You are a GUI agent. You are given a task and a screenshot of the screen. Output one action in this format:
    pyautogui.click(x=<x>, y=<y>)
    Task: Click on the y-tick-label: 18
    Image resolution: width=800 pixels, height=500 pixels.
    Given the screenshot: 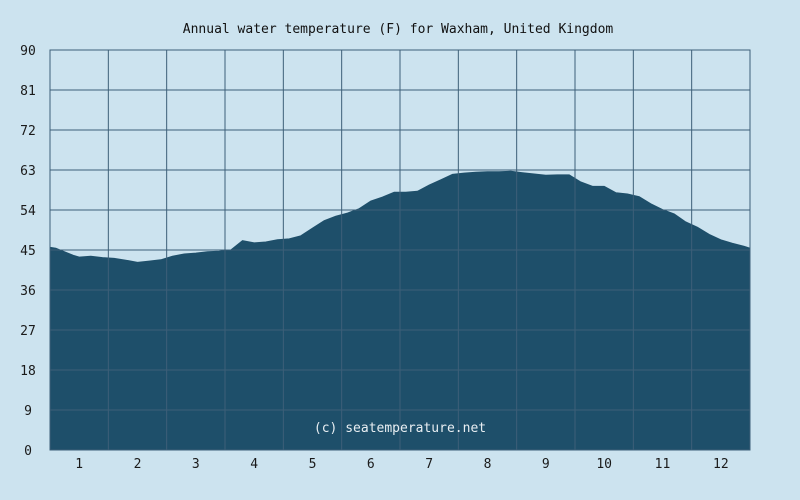 What is the action you would take?
    pyautogui.click(x=28, y=371)
    